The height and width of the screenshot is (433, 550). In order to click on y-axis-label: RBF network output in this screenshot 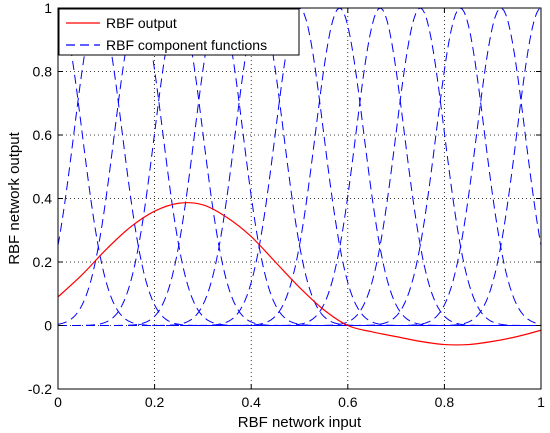, I will do `click(14, 197)`.